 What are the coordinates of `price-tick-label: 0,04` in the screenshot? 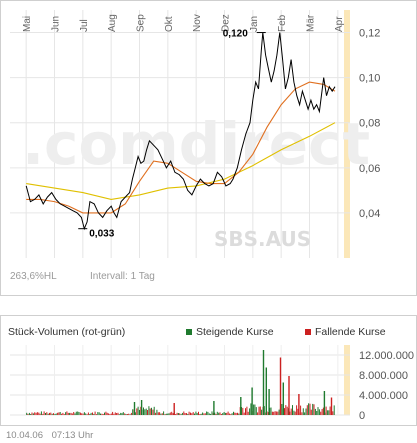 It's located at (369, 214).